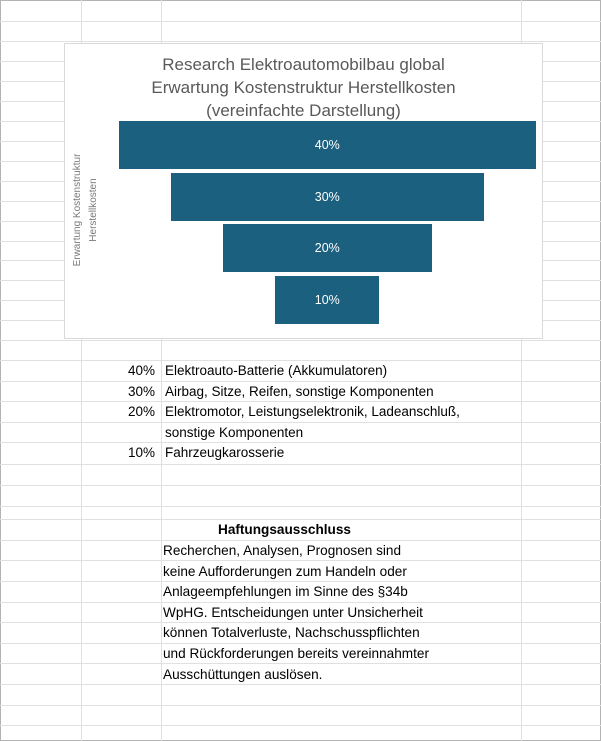 The height and width of the screenshot is (741, 601). I want to click on funnel-bar: 20%, so click(327, 248).